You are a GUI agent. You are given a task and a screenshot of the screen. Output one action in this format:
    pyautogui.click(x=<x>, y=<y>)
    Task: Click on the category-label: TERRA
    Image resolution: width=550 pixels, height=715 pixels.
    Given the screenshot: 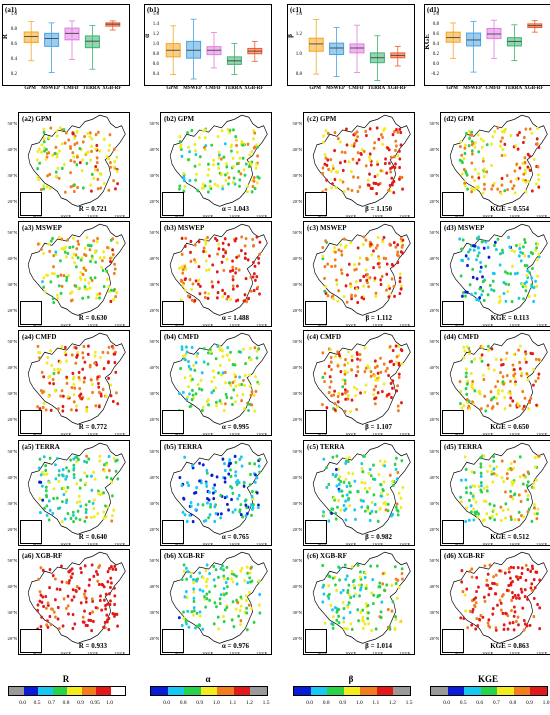 What is the action you would take?
    pyautogui.click(x=91, y=88)
    